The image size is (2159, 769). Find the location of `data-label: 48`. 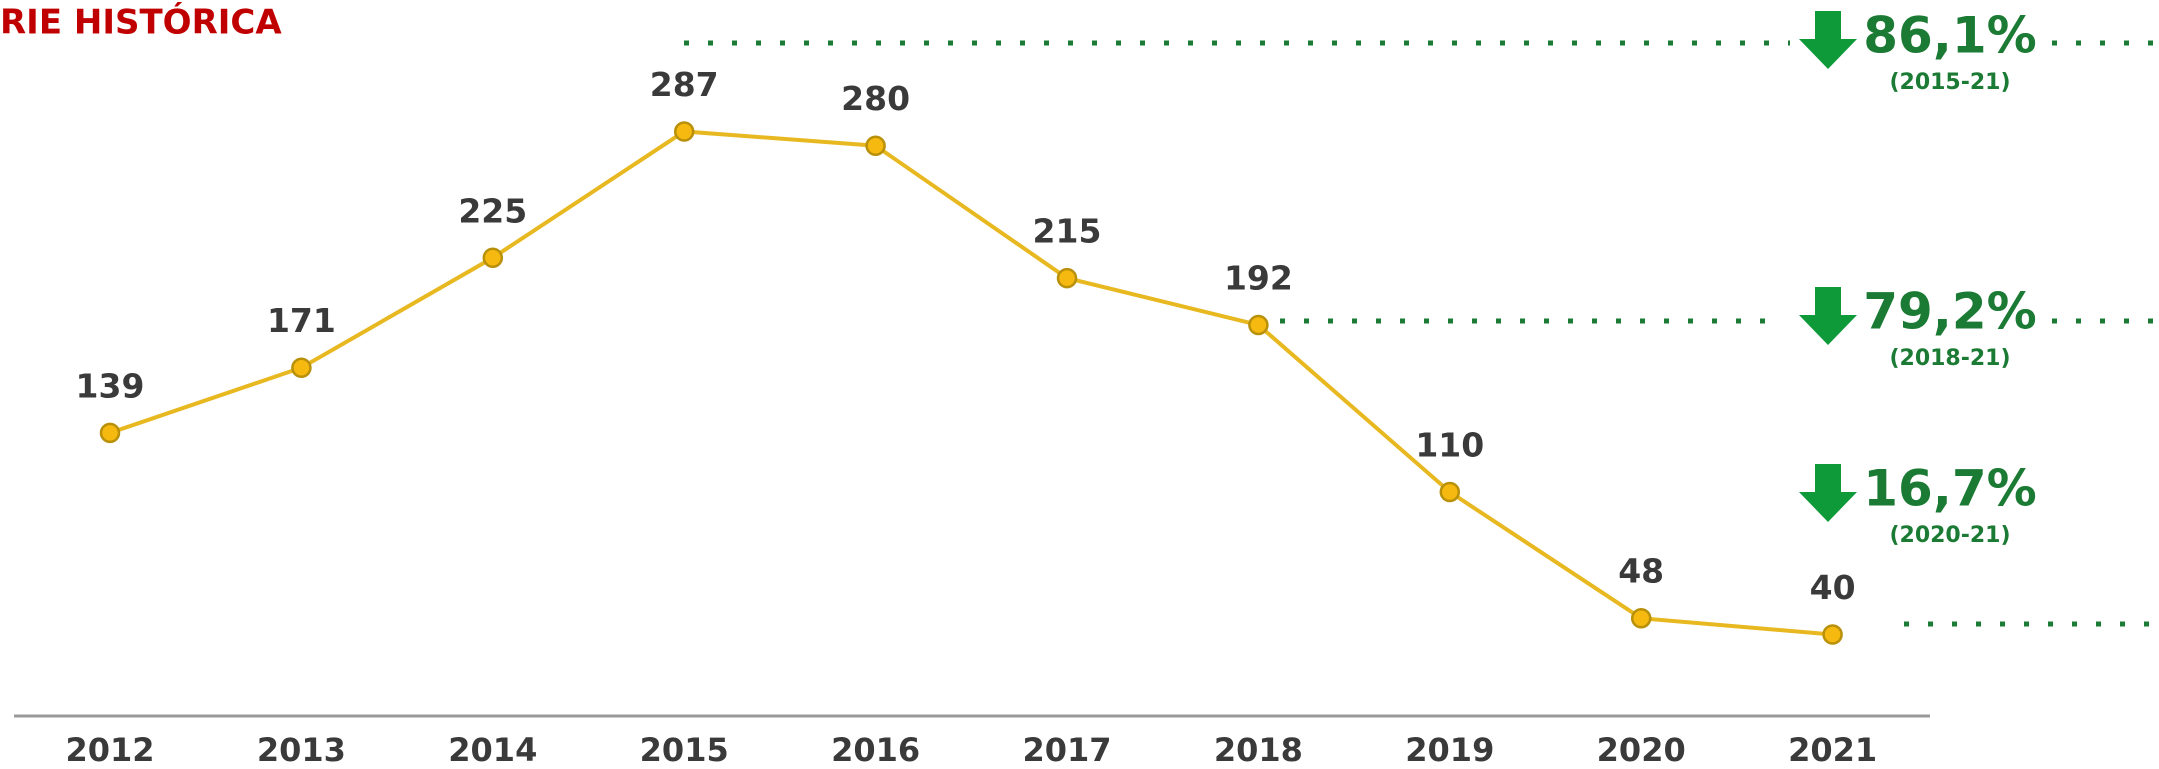

data-label: 48 is located at coordinates (1641, 571).